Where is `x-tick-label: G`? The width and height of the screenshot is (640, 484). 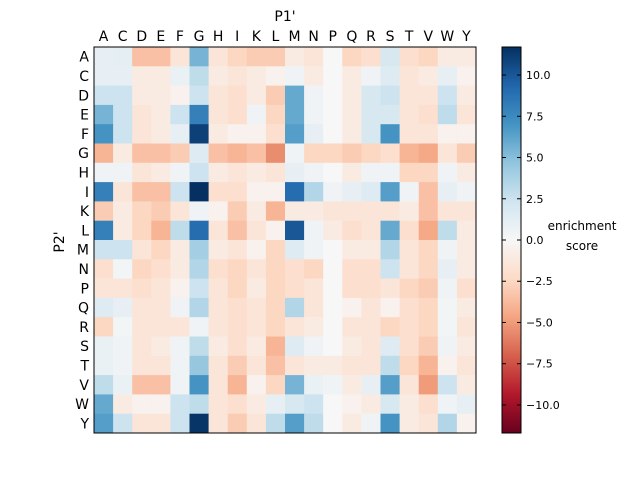
x-tick-label: G is located at coordinates (199, 37).